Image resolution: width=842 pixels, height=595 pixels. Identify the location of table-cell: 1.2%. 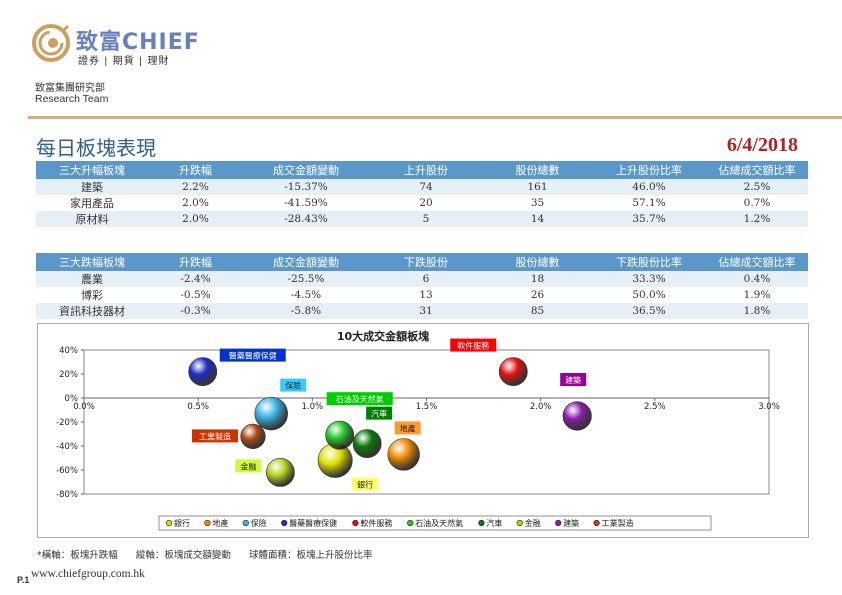
(757, 219).